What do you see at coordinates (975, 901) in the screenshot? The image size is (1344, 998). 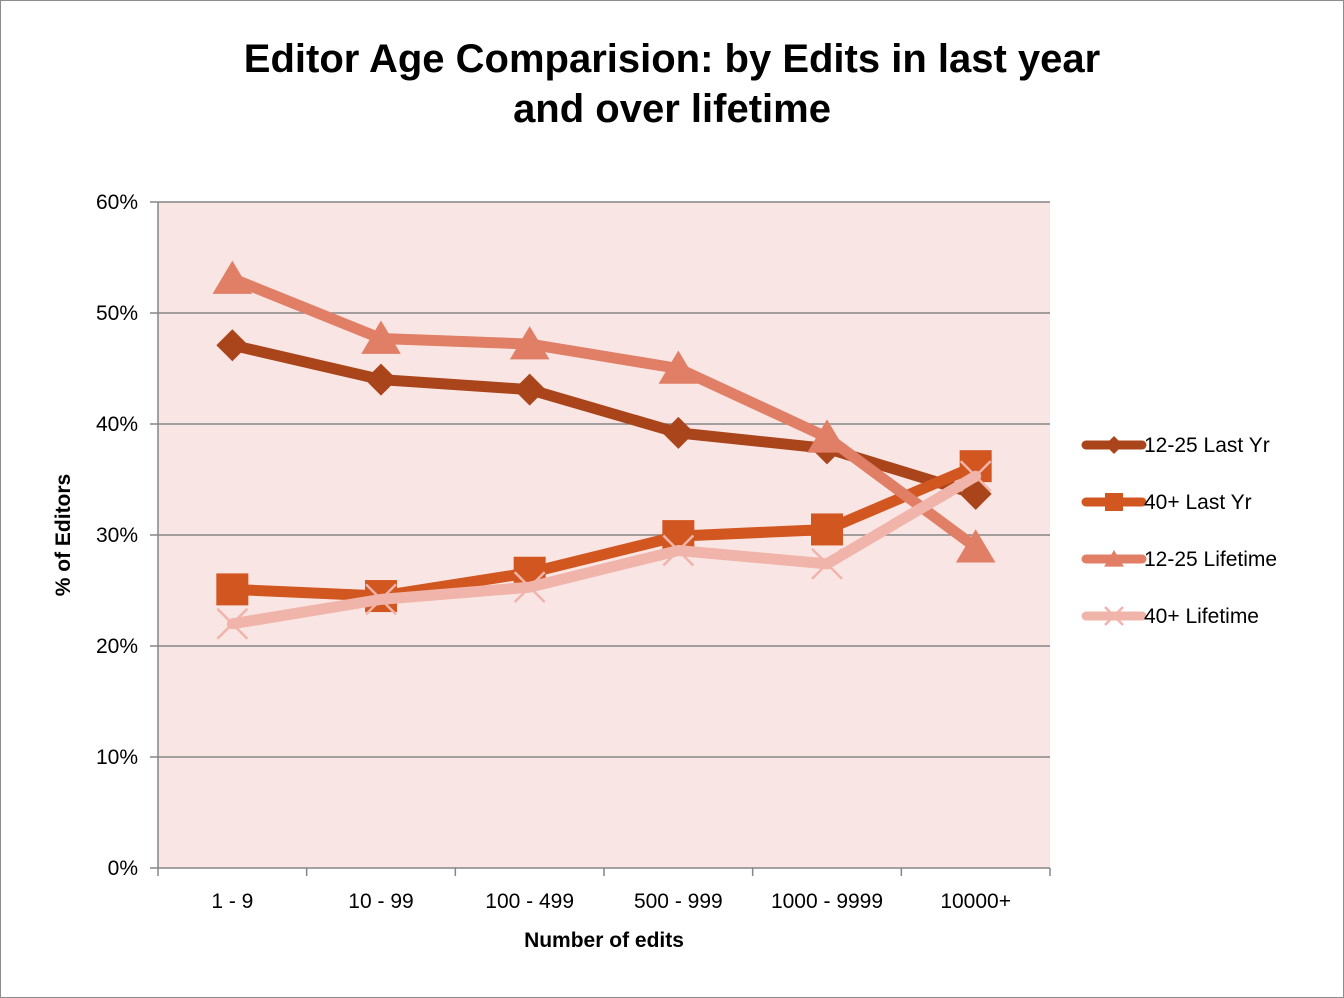 I see `x-tick-label: 10000+` at bounding box center [975, 901].